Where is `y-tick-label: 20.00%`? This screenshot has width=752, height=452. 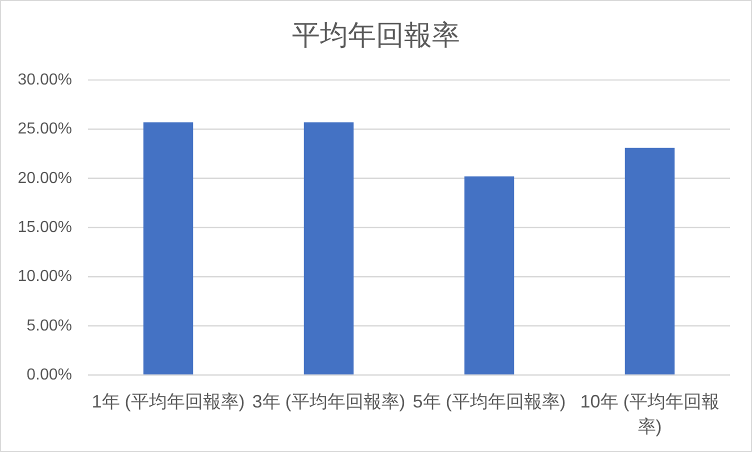 y-tick-label: 20.00% is located at coordinates (44, 177).